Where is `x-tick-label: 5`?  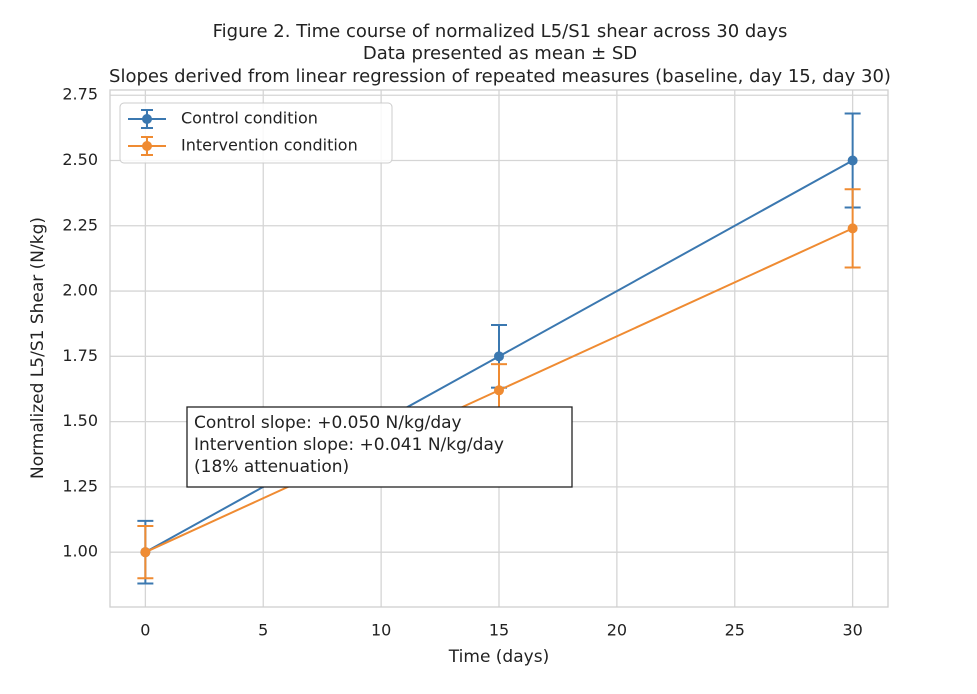 x-tick-label: 5 is located at coordinates (263, 630).